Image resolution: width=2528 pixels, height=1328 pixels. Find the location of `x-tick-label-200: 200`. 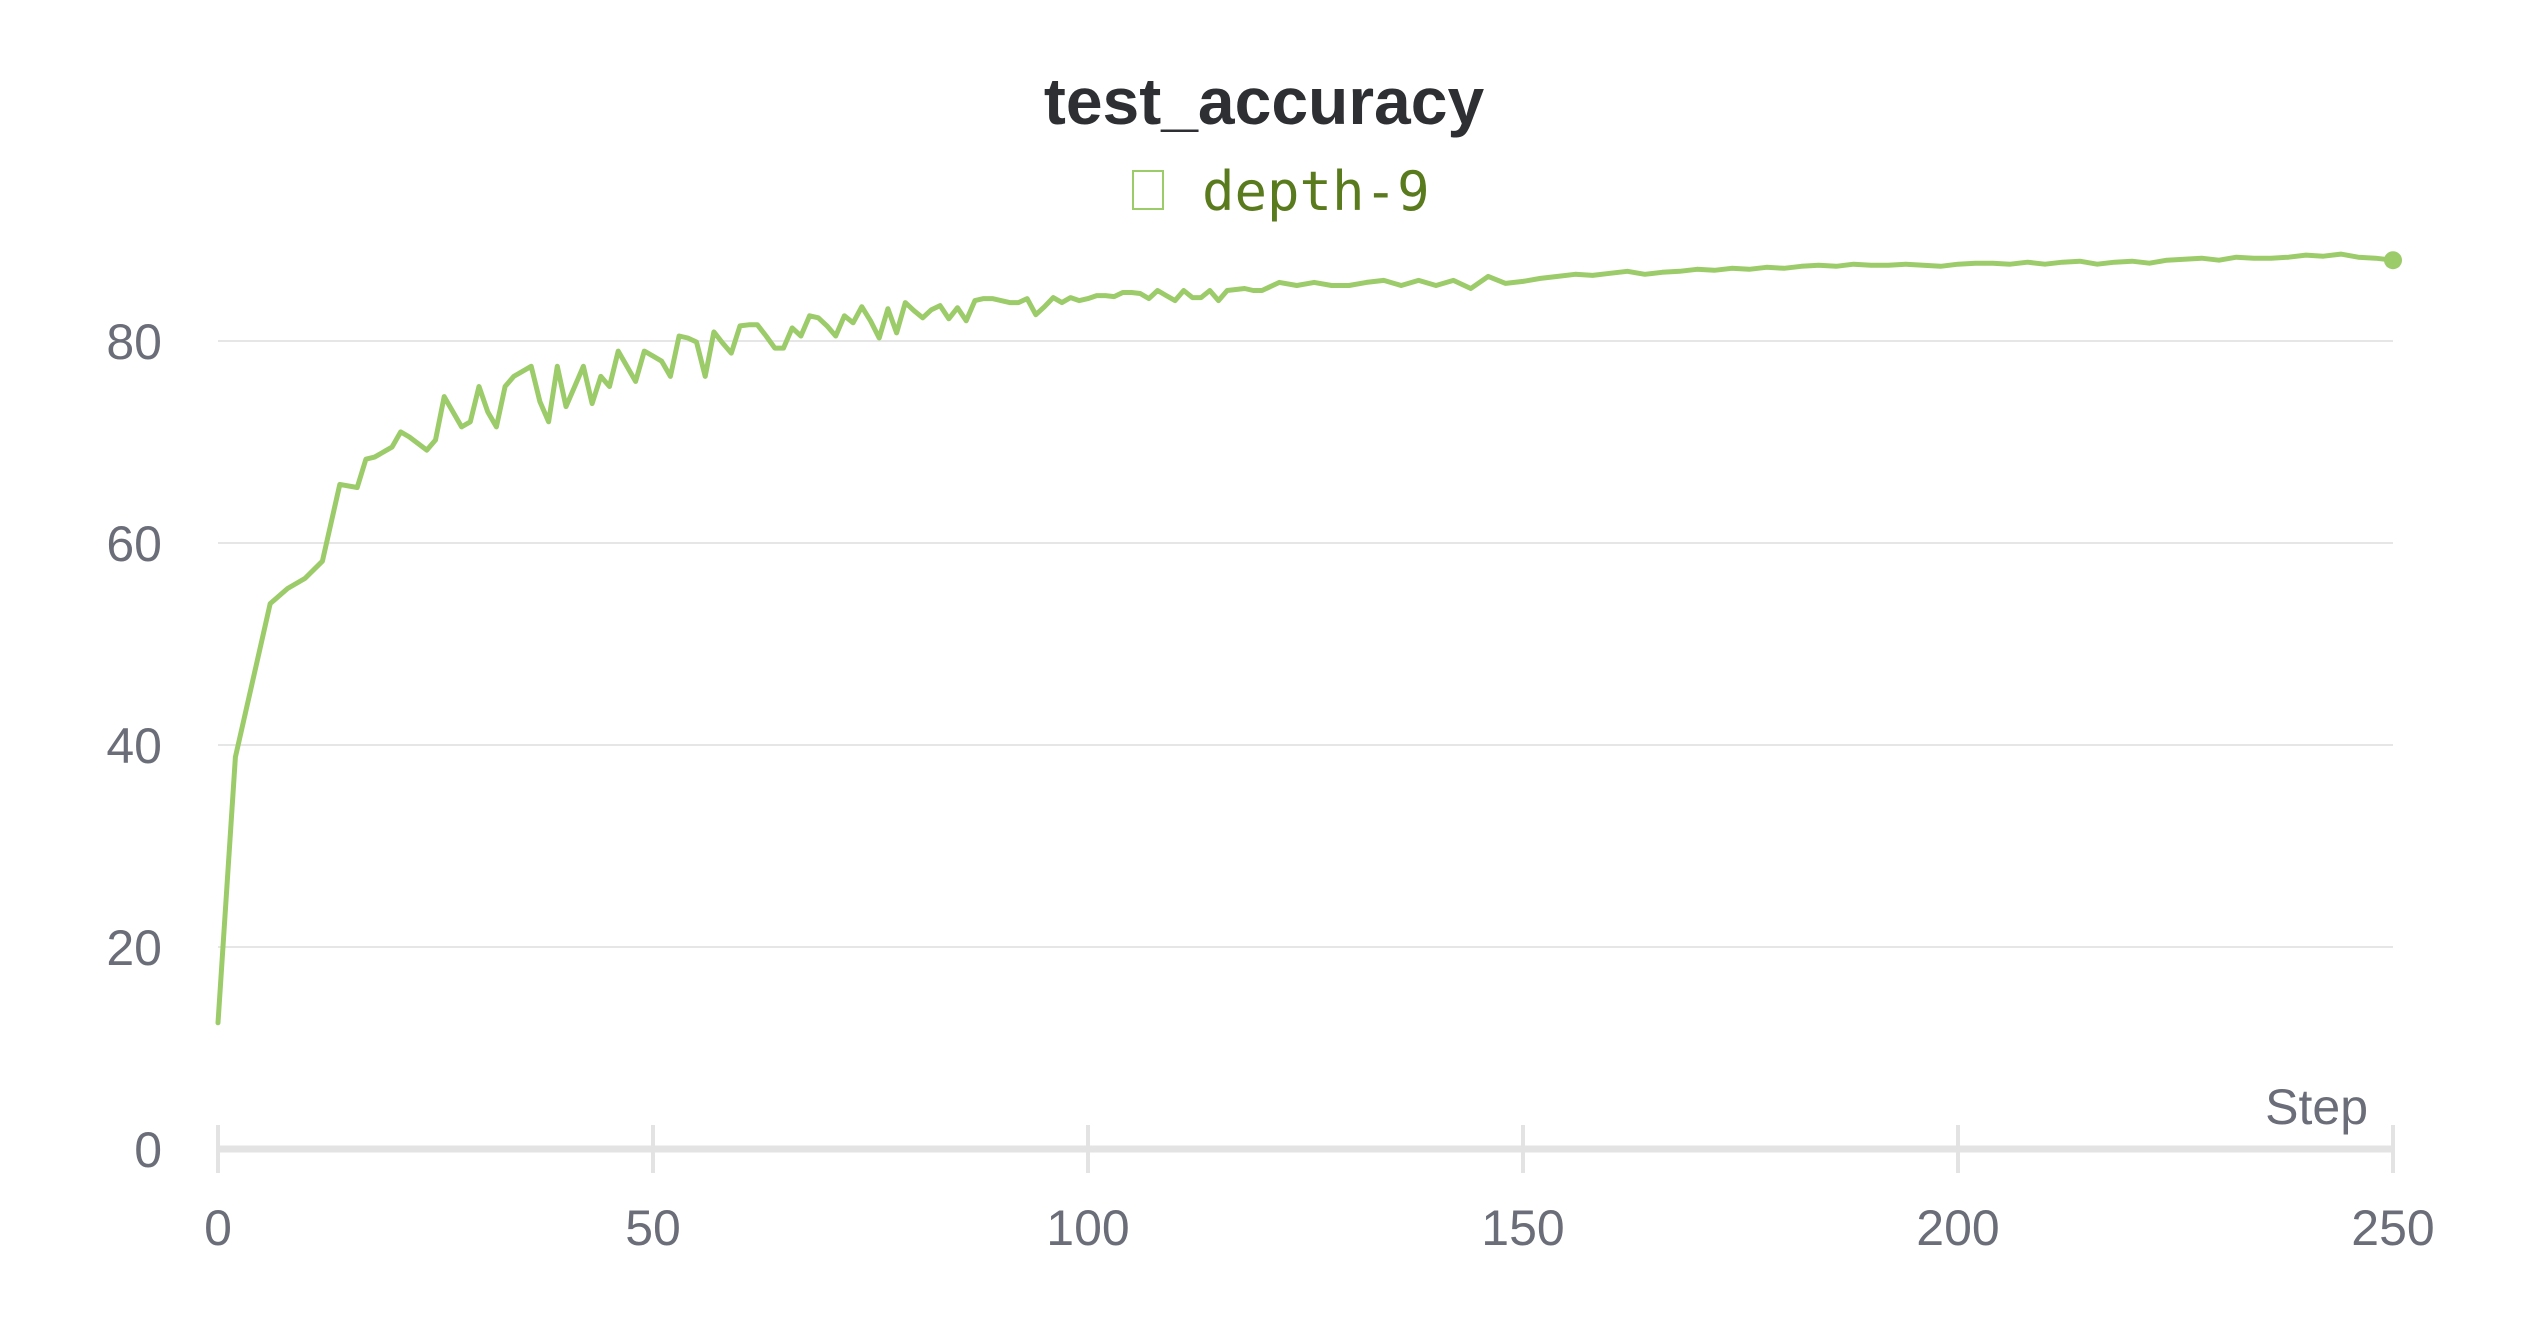

x-tick-label-200: 200 is located at coordinates (1957, 1228).